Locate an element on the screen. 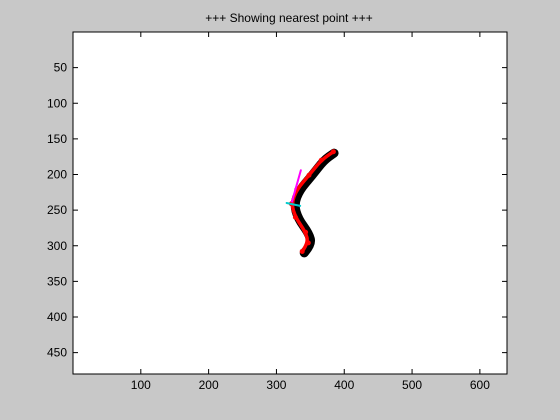 The height and width of the screenshot is (420, 560). nearest-curve is located at coordinates (293, 204).